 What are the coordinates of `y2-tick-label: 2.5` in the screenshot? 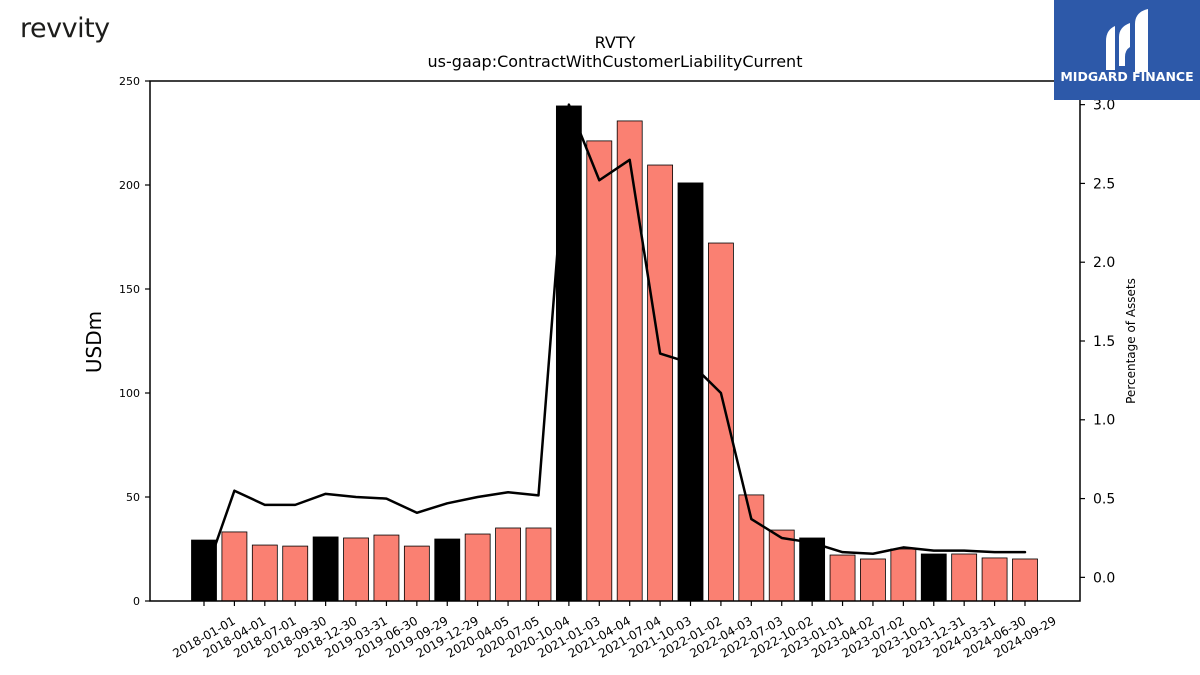 It's located at (1104, 184).